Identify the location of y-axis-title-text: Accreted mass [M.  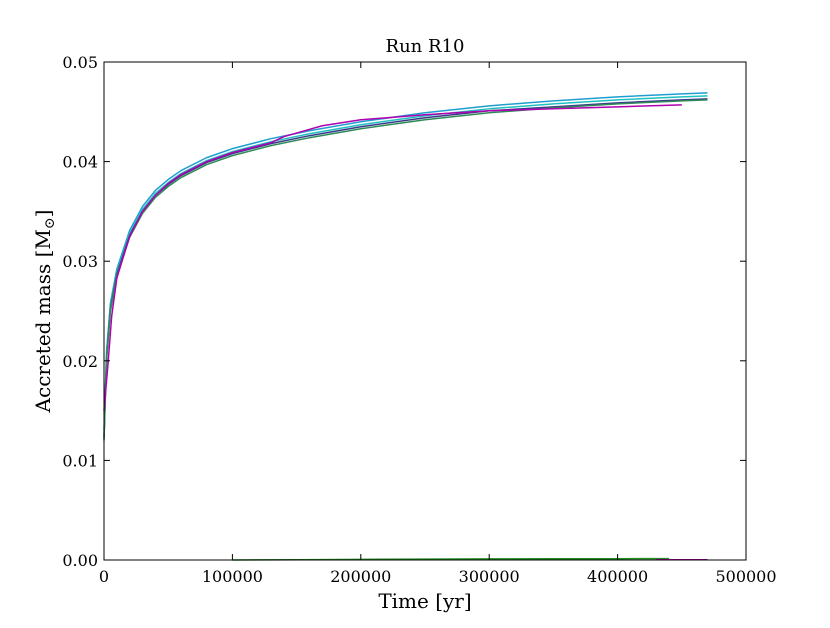
(43, 321).